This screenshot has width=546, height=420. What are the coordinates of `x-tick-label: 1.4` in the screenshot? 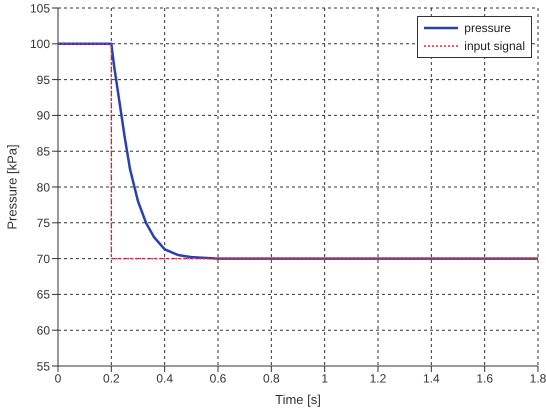 It's located at (431, 379).